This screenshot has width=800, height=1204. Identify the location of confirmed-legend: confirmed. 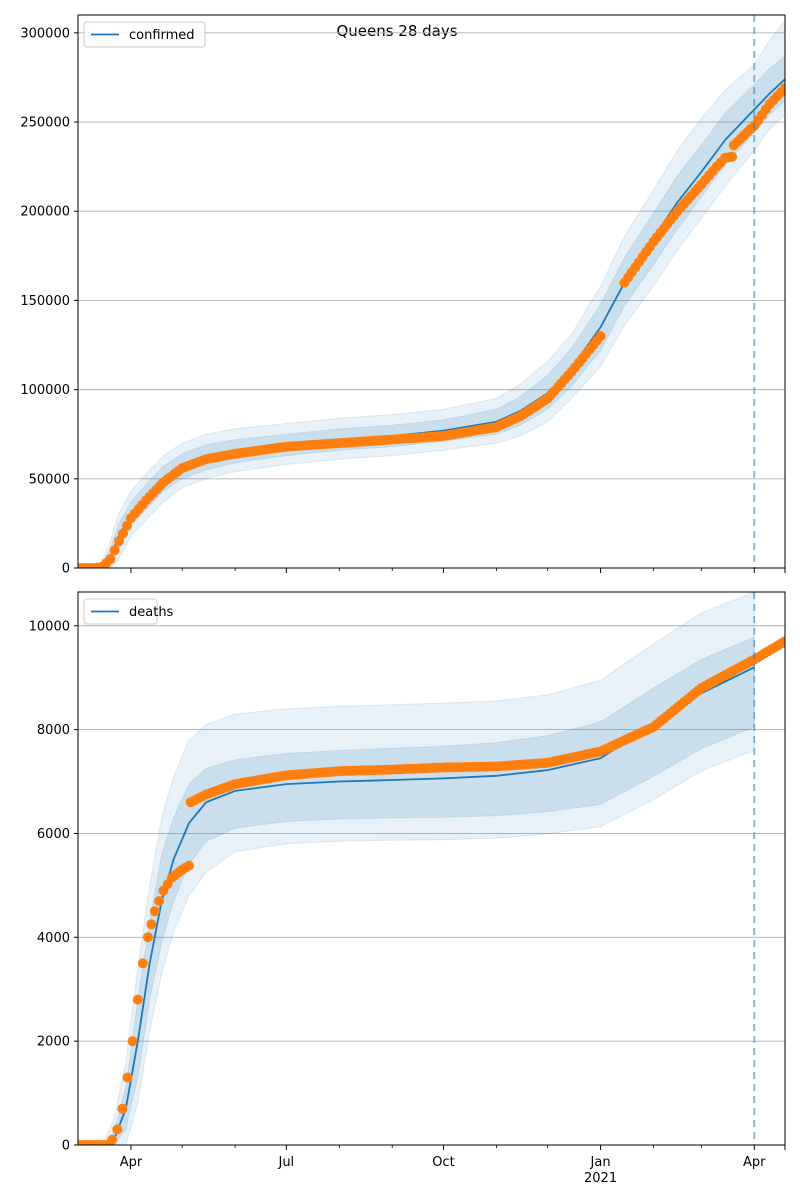
(144, 34).